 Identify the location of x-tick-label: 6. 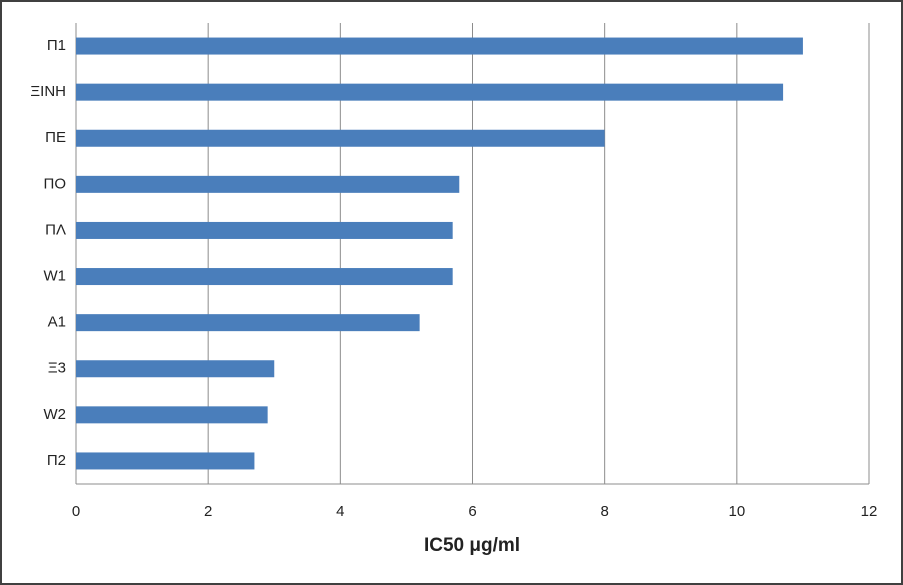
(472, 511).